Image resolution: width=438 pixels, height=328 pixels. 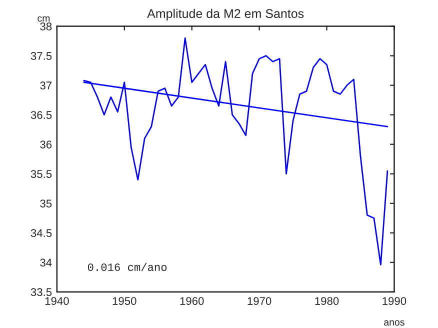 What do you see at coordinates (46, 86) in the screenshot?
I see `y-tick-label: 37` at bounding box center [46, 86].